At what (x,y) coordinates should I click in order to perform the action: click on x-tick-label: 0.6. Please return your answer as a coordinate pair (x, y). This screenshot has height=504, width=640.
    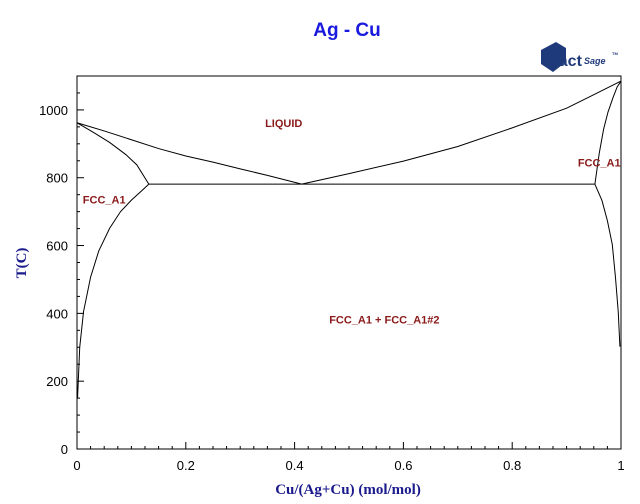
    Looking at the image, I should click on (403, 465).